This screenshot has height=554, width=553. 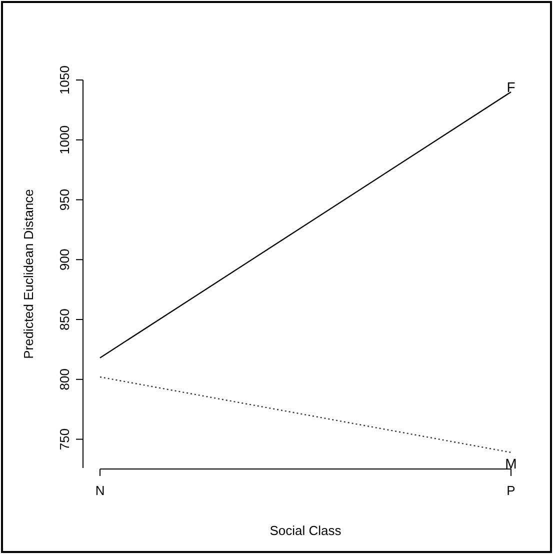 What do you see at coordinates (511, 86) in the screenshot?
I see `annotation: F` at bounding box center [511, 86].